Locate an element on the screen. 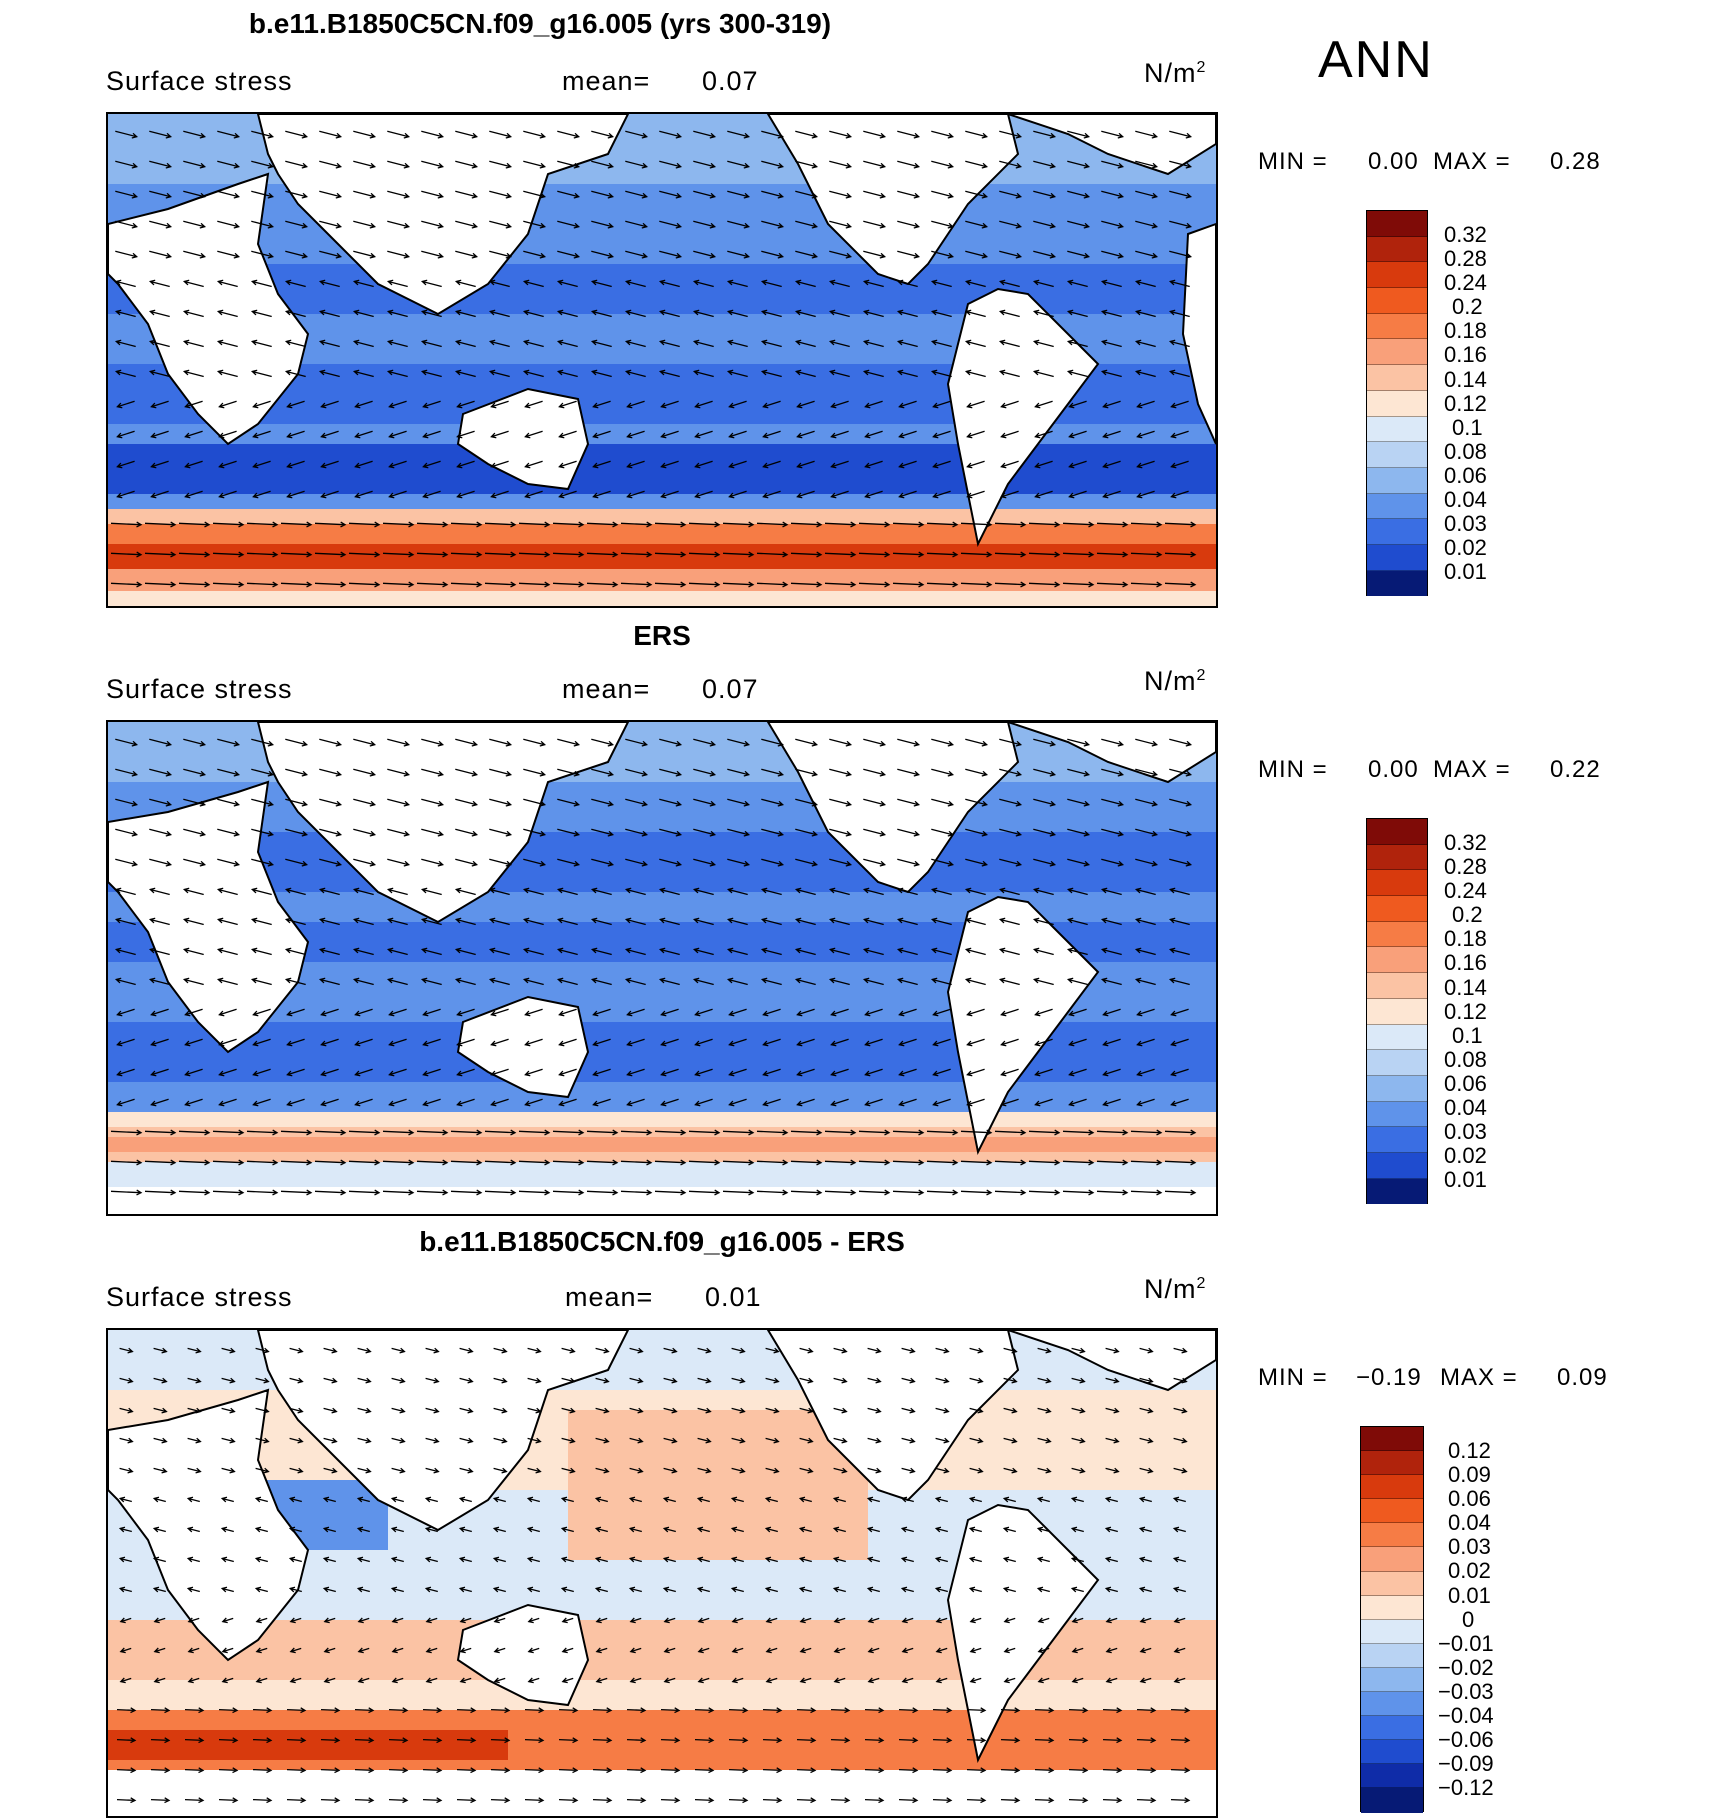 The height and width of the screenshot is (1819, 1710). panel1-level: 0.03 is located at coordinates (1465, 524).